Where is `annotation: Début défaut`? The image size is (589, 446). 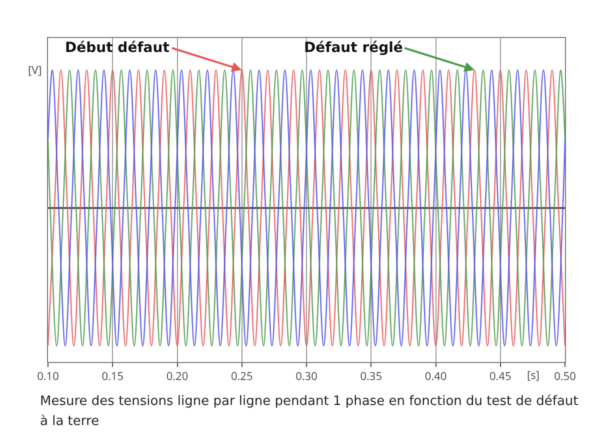
annotation: Début défaut is located at coordinates (117, 48).